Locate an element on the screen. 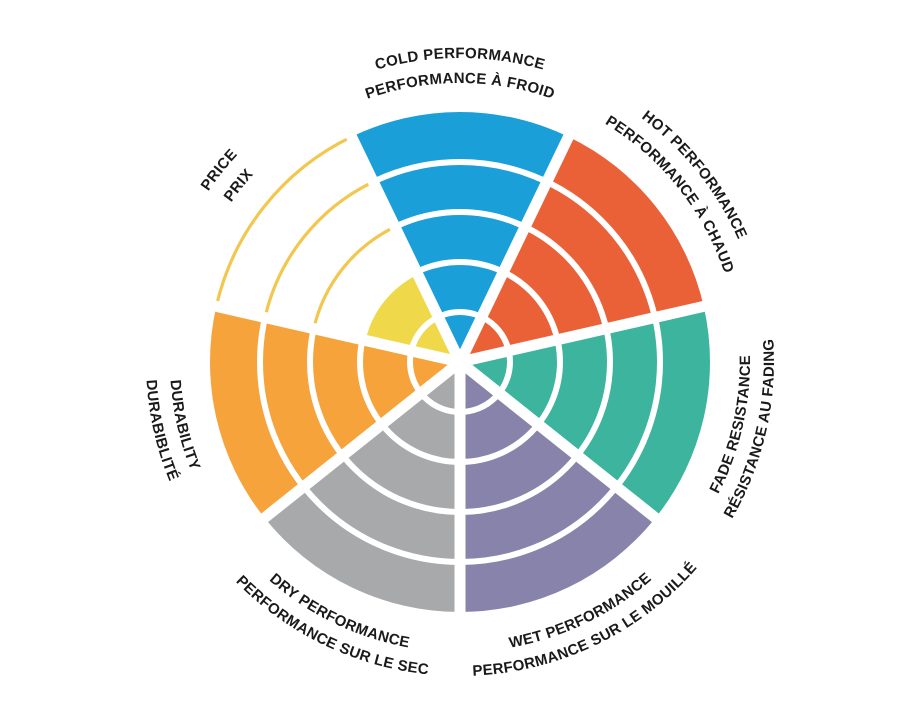 This screenshot has height=720, width=900. segment-wet-performance is located at coordinates (558, 487).